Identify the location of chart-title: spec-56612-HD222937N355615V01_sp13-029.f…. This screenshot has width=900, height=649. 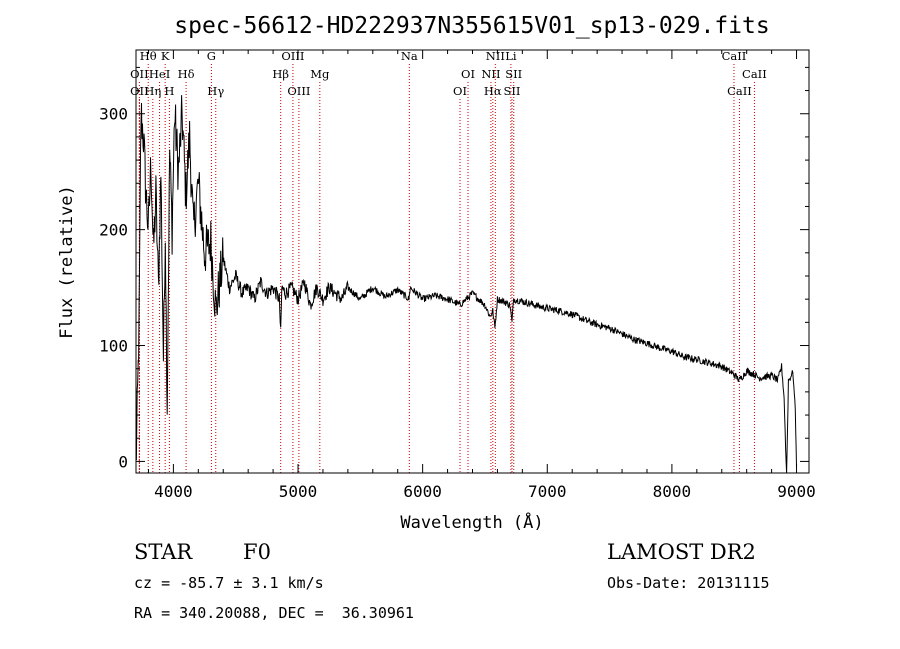
(471, 26).